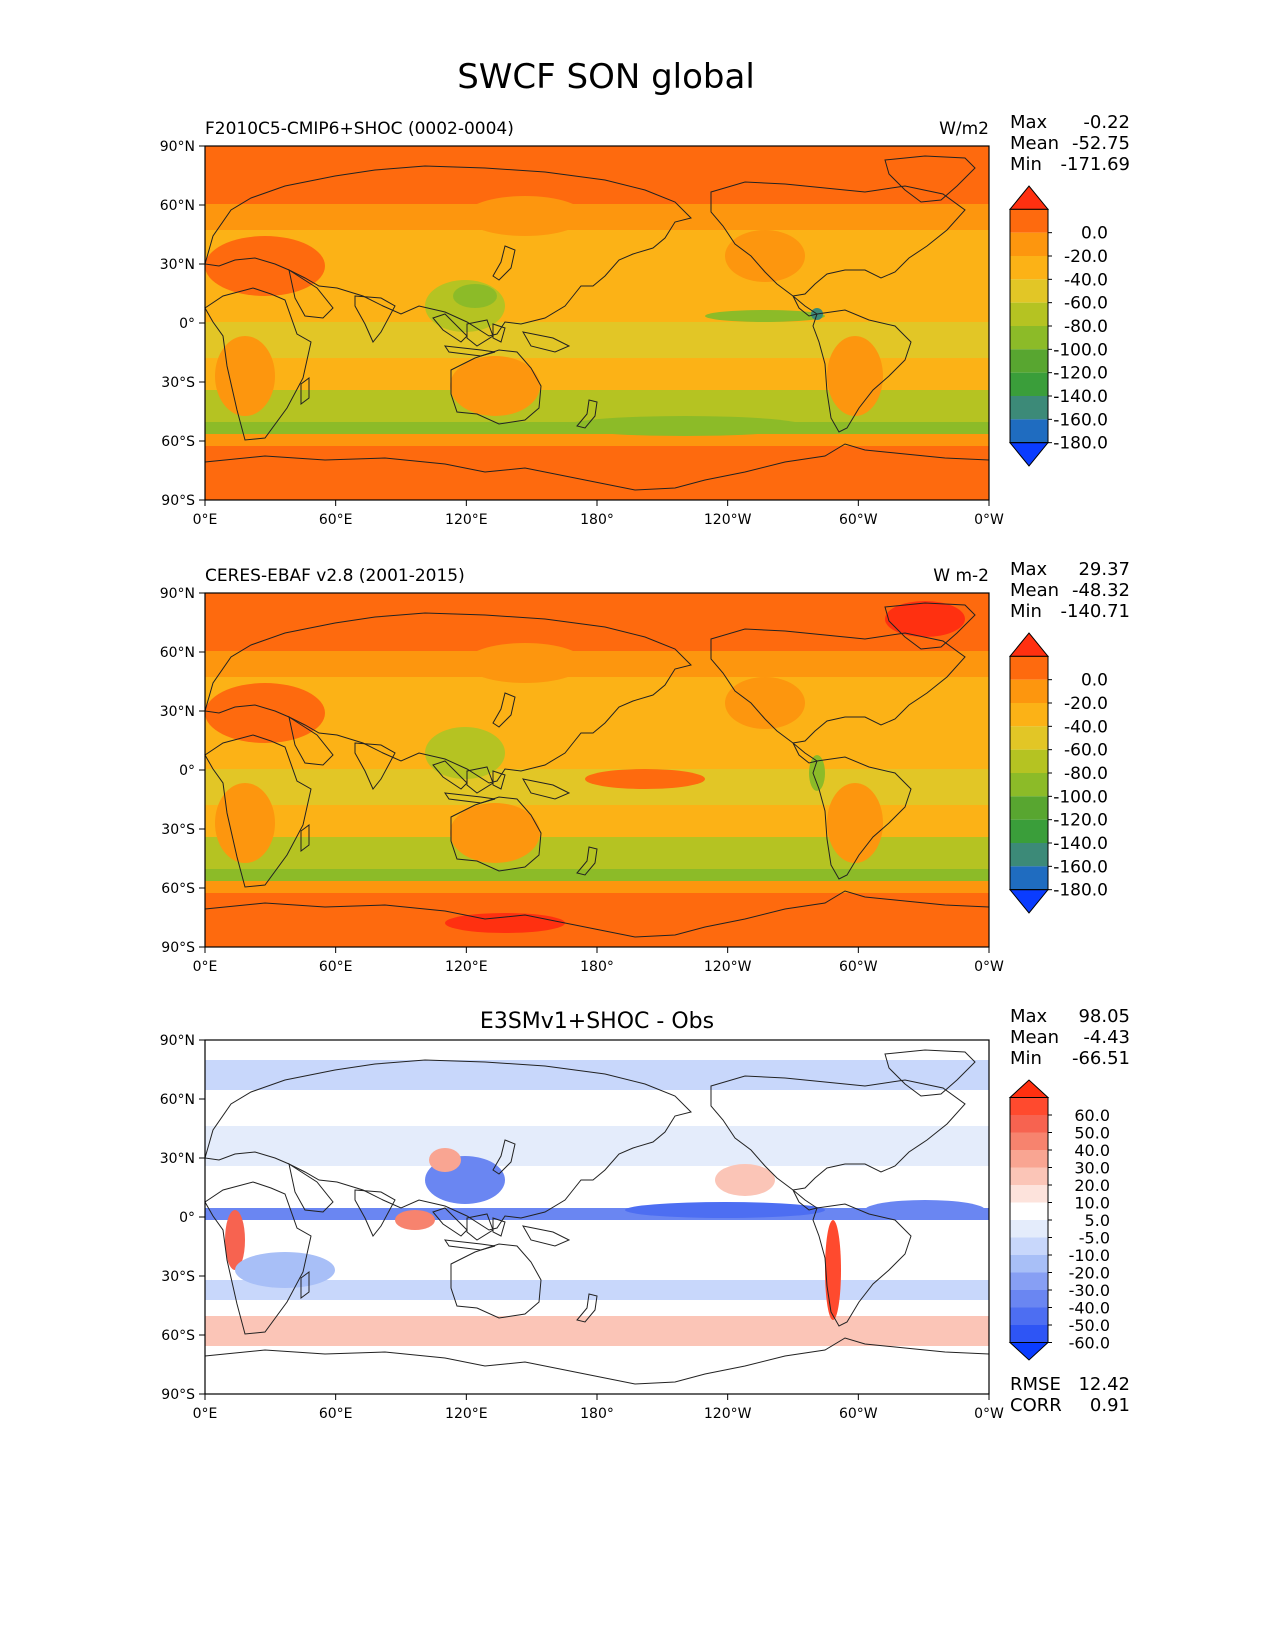  I want to click on field-itcz-blue, so click(725, 1210).